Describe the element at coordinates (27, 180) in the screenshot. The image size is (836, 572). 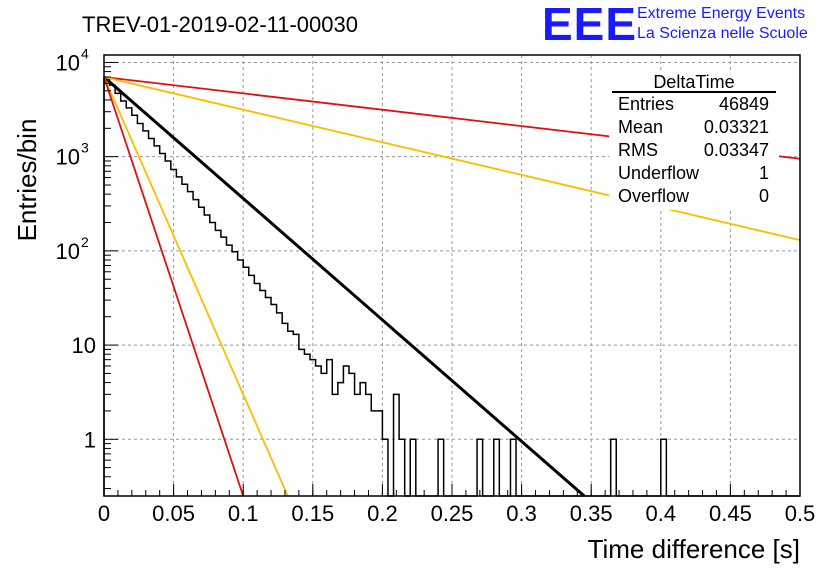
I see `y-axis-title: Entries/bin` at that location.